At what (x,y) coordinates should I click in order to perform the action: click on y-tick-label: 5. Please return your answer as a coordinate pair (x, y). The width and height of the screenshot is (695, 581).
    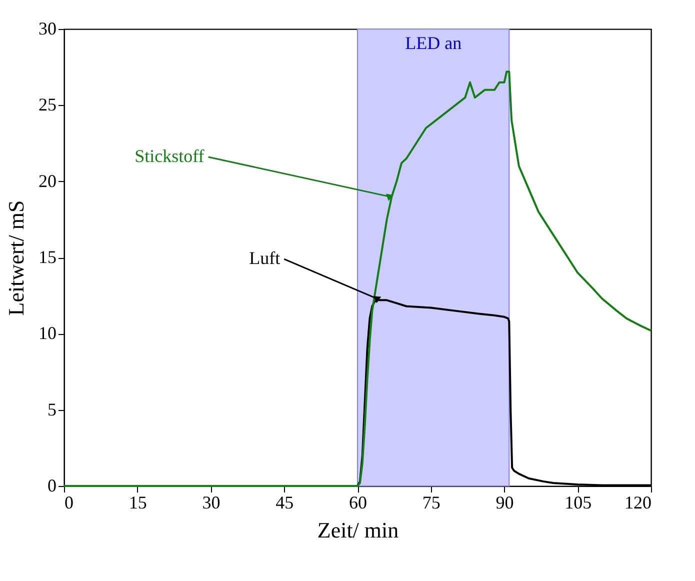
    Looking at the image, I should click on (52, 409).